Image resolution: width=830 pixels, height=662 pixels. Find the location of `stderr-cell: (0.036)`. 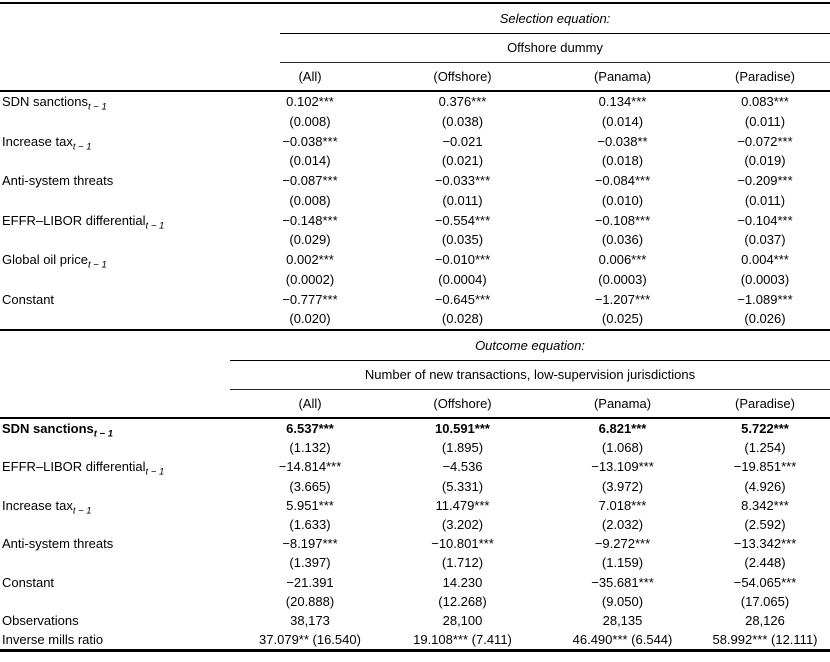

stderr-cell: (0.036) is located at coordinates (622, 240).